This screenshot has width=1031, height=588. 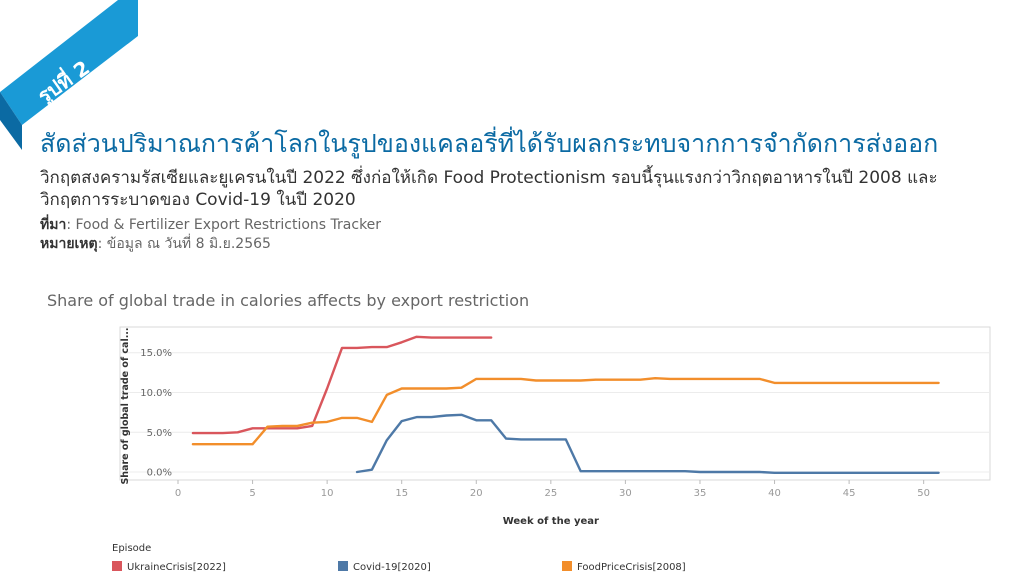 I want to click on source-label: ที่มา, so click(x=53, y=225).